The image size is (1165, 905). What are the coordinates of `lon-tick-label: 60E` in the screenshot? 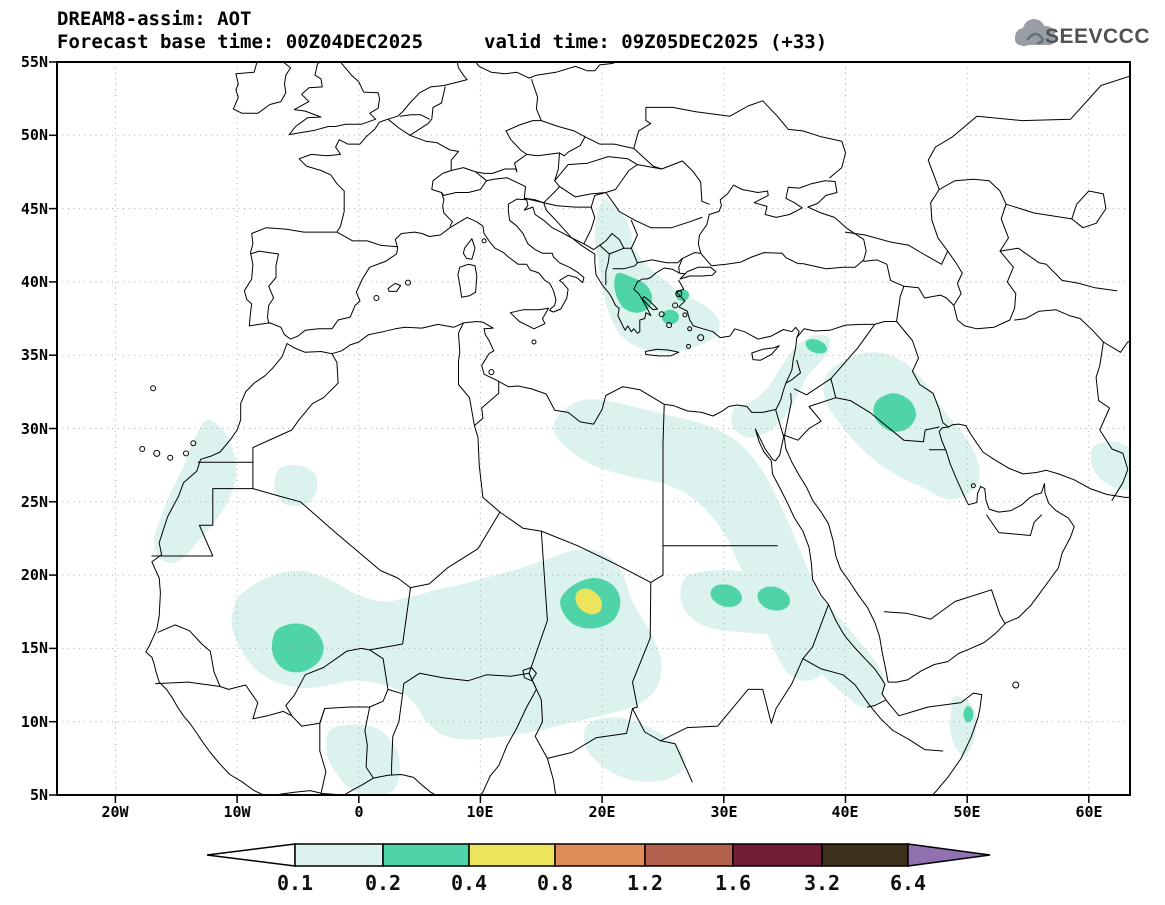 It's located at (1088, 812).